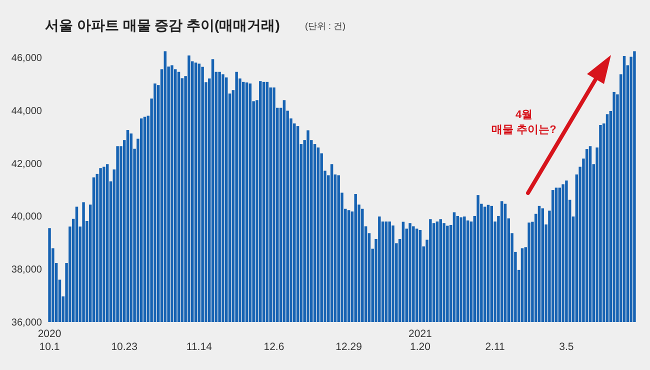 This screenshot has width=650, height=370. I want to click on x-tick-label: 11.14, so click(199, 347).